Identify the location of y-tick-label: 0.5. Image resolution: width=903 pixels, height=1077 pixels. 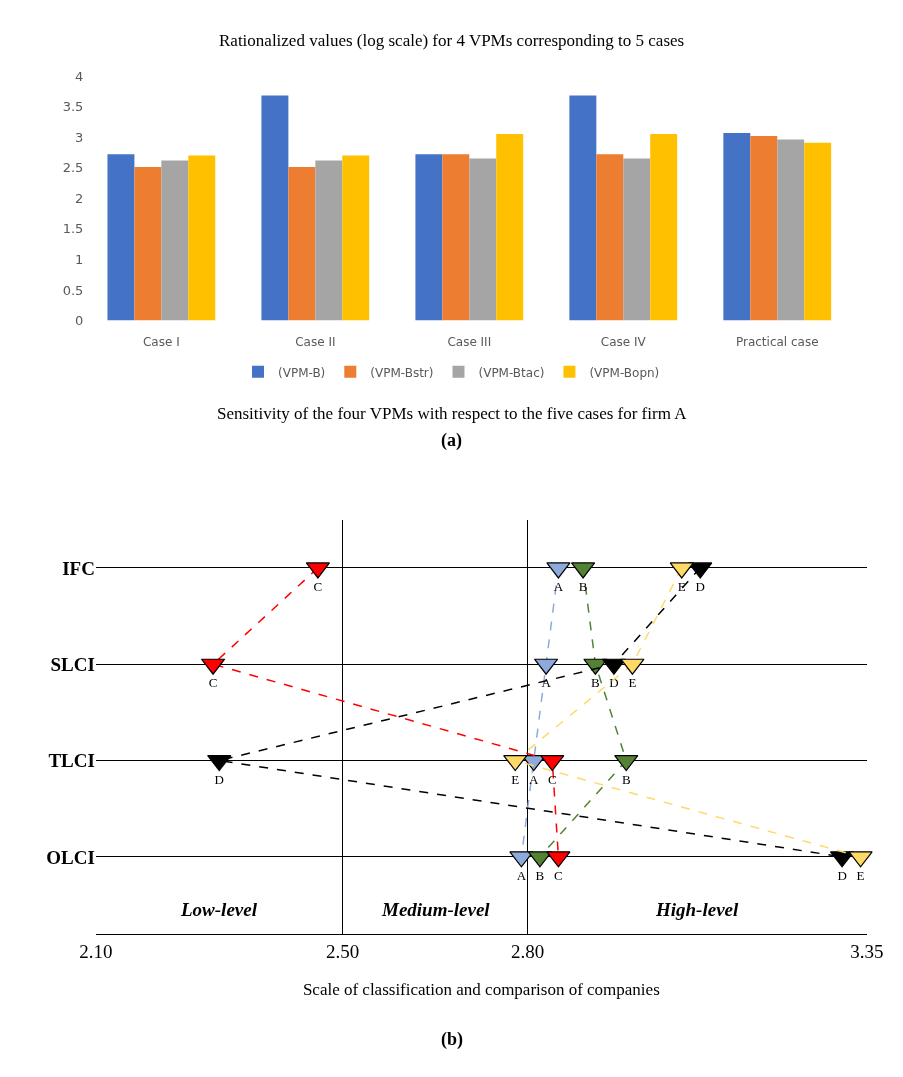
(73, 290).